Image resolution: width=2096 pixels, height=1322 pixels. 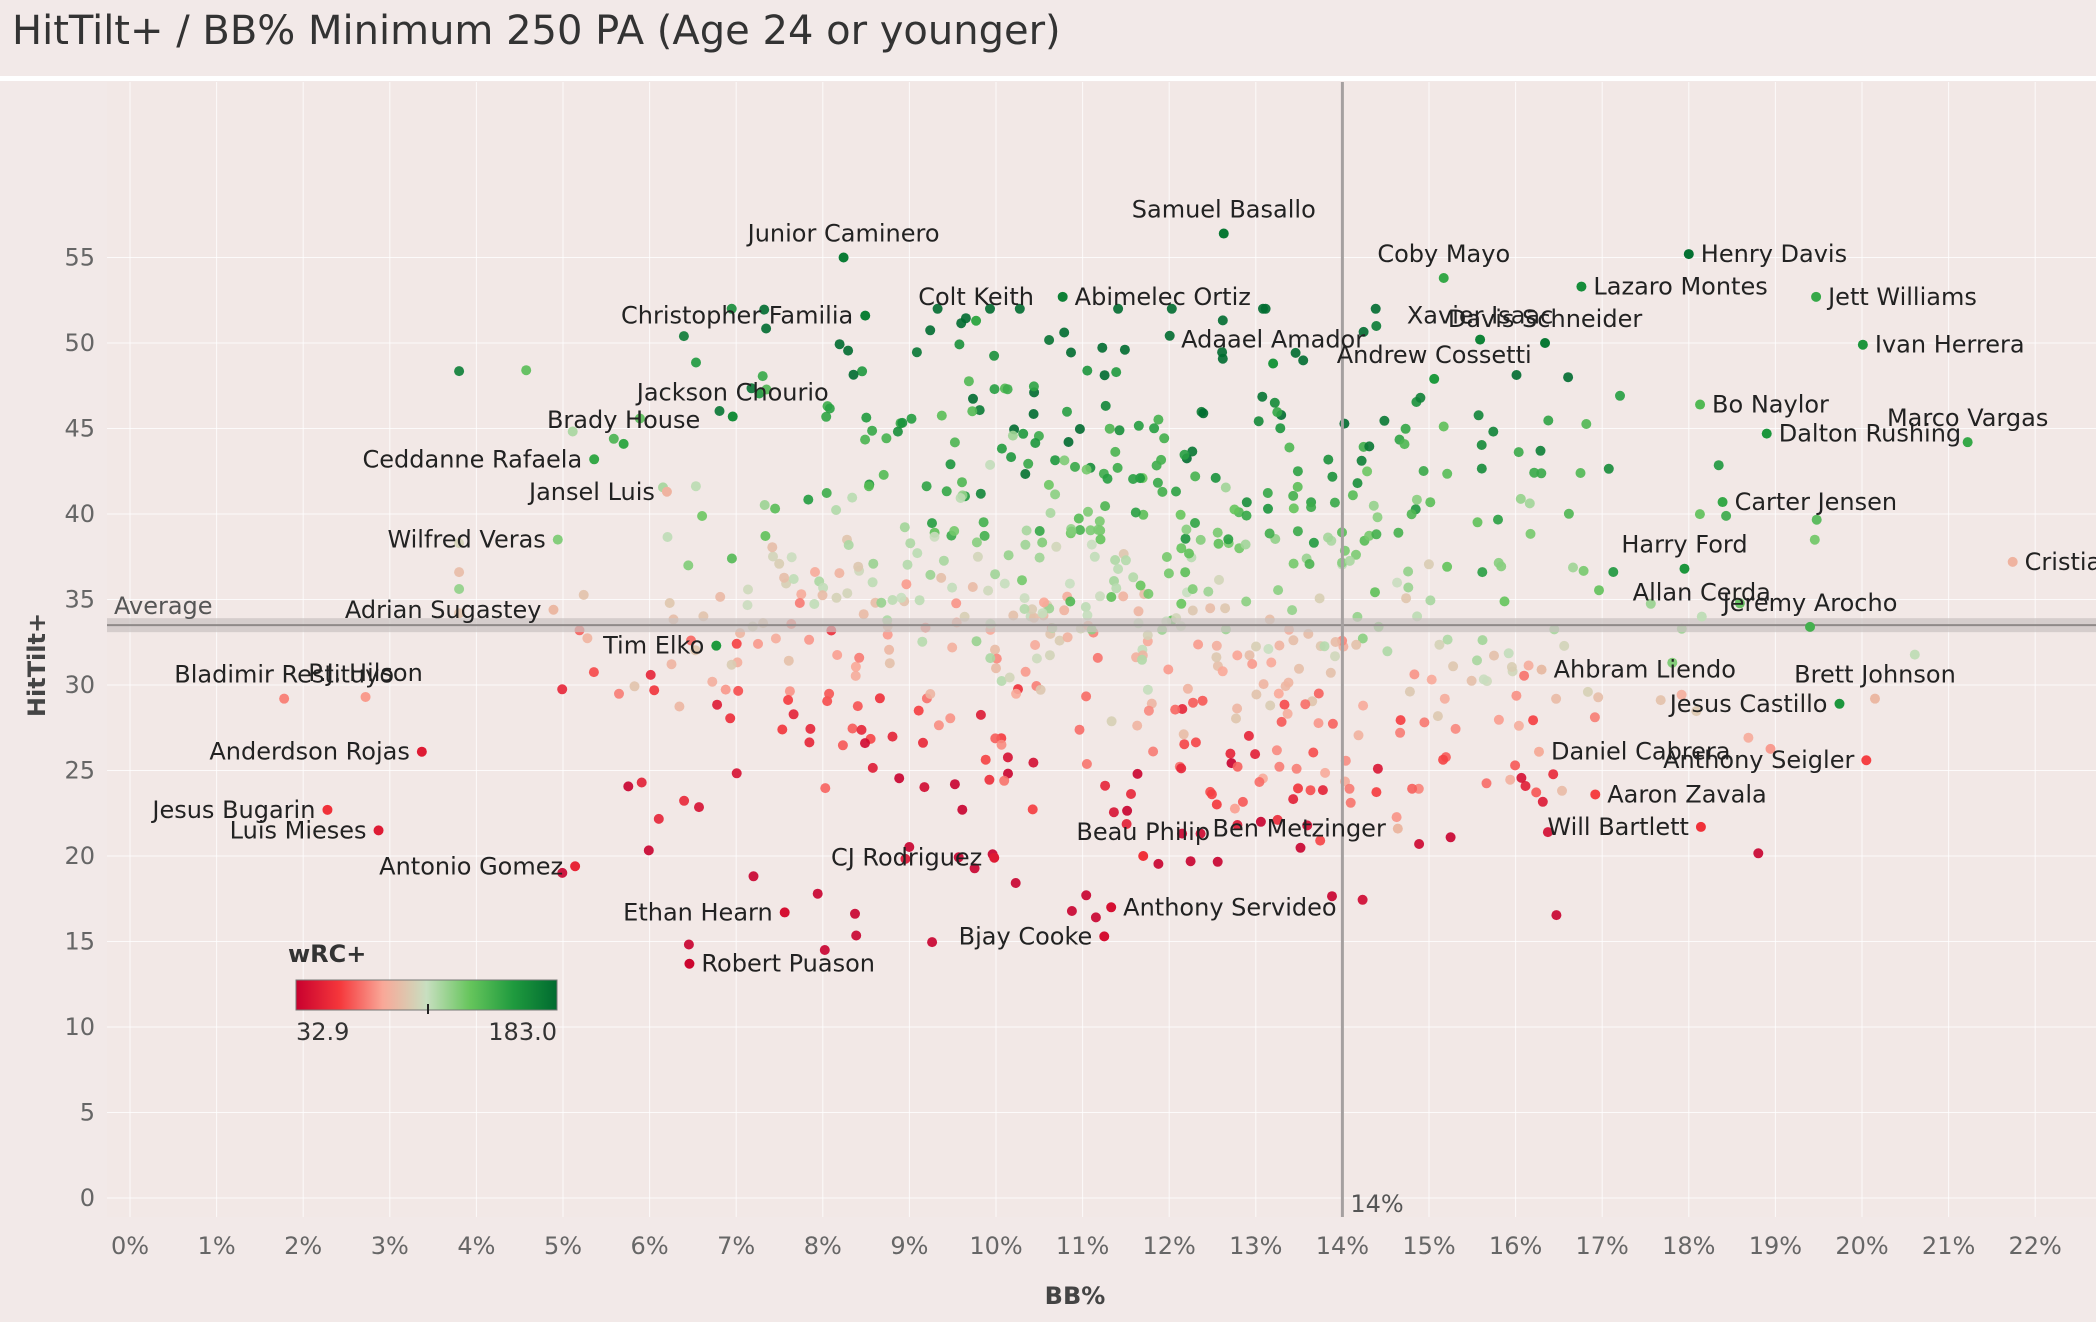 I want to click on x-tick-label: 20%, so click(x=1861, y=1246).